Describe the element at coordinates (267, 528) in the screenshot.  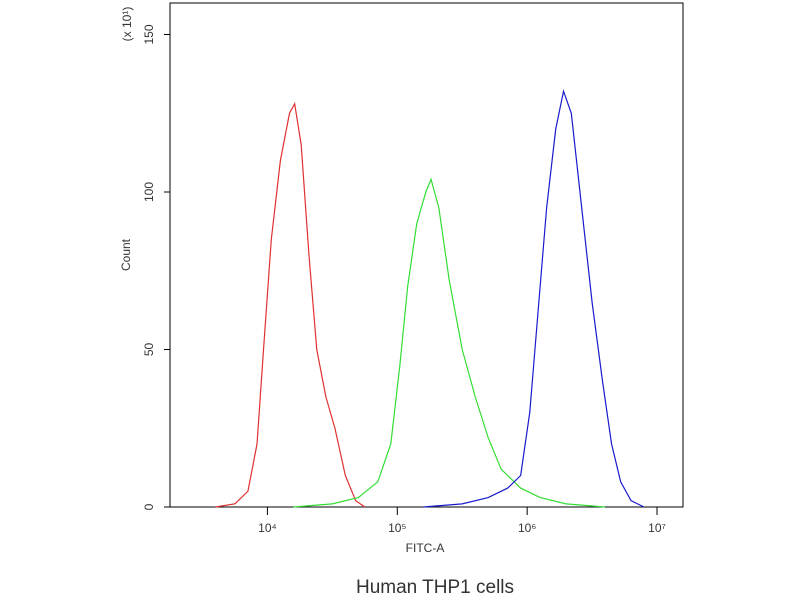
I see `x-tick-label: 10⁴` at that location.